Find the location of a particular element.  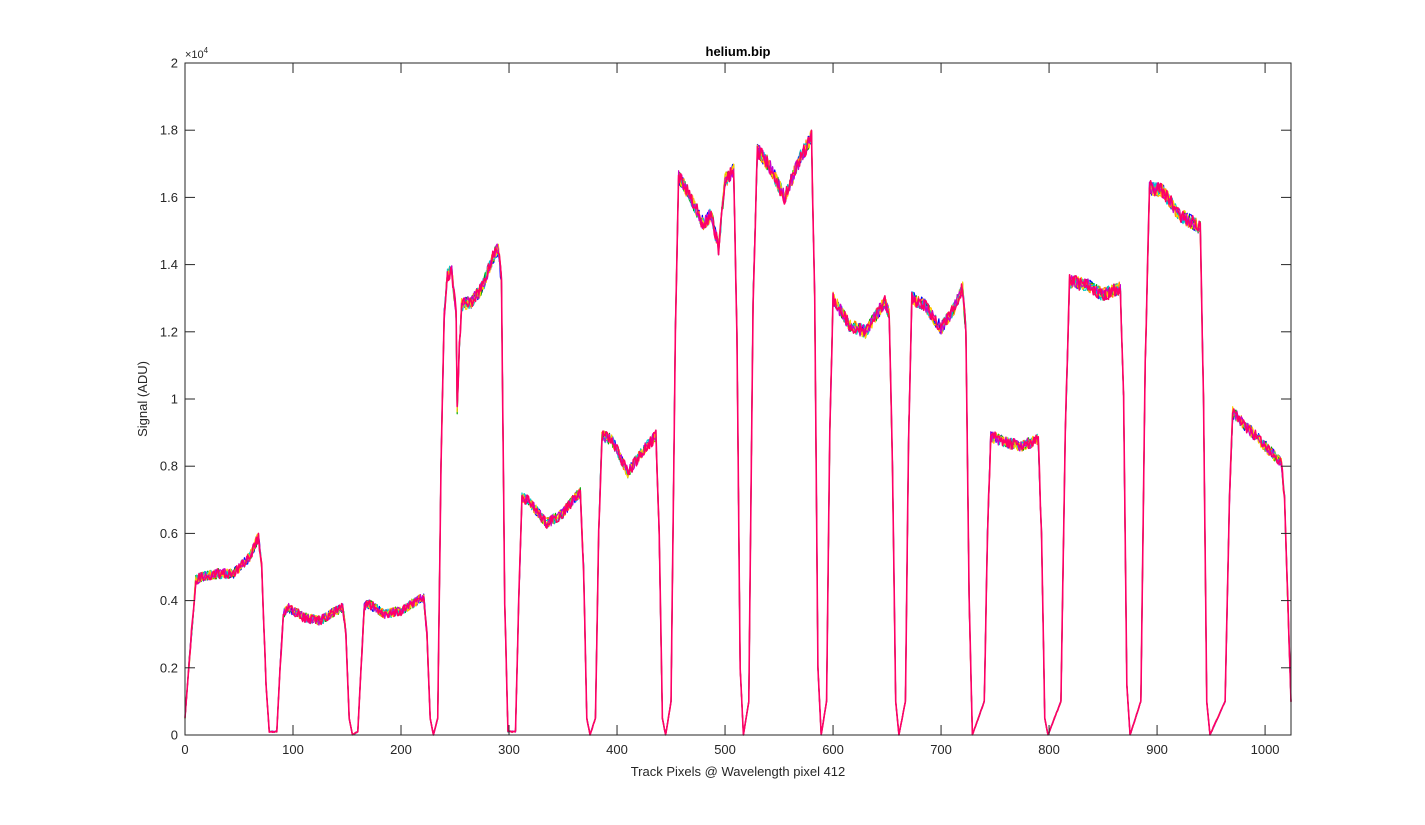

x-tick-label: 100 is located at coordinates (293, 749).